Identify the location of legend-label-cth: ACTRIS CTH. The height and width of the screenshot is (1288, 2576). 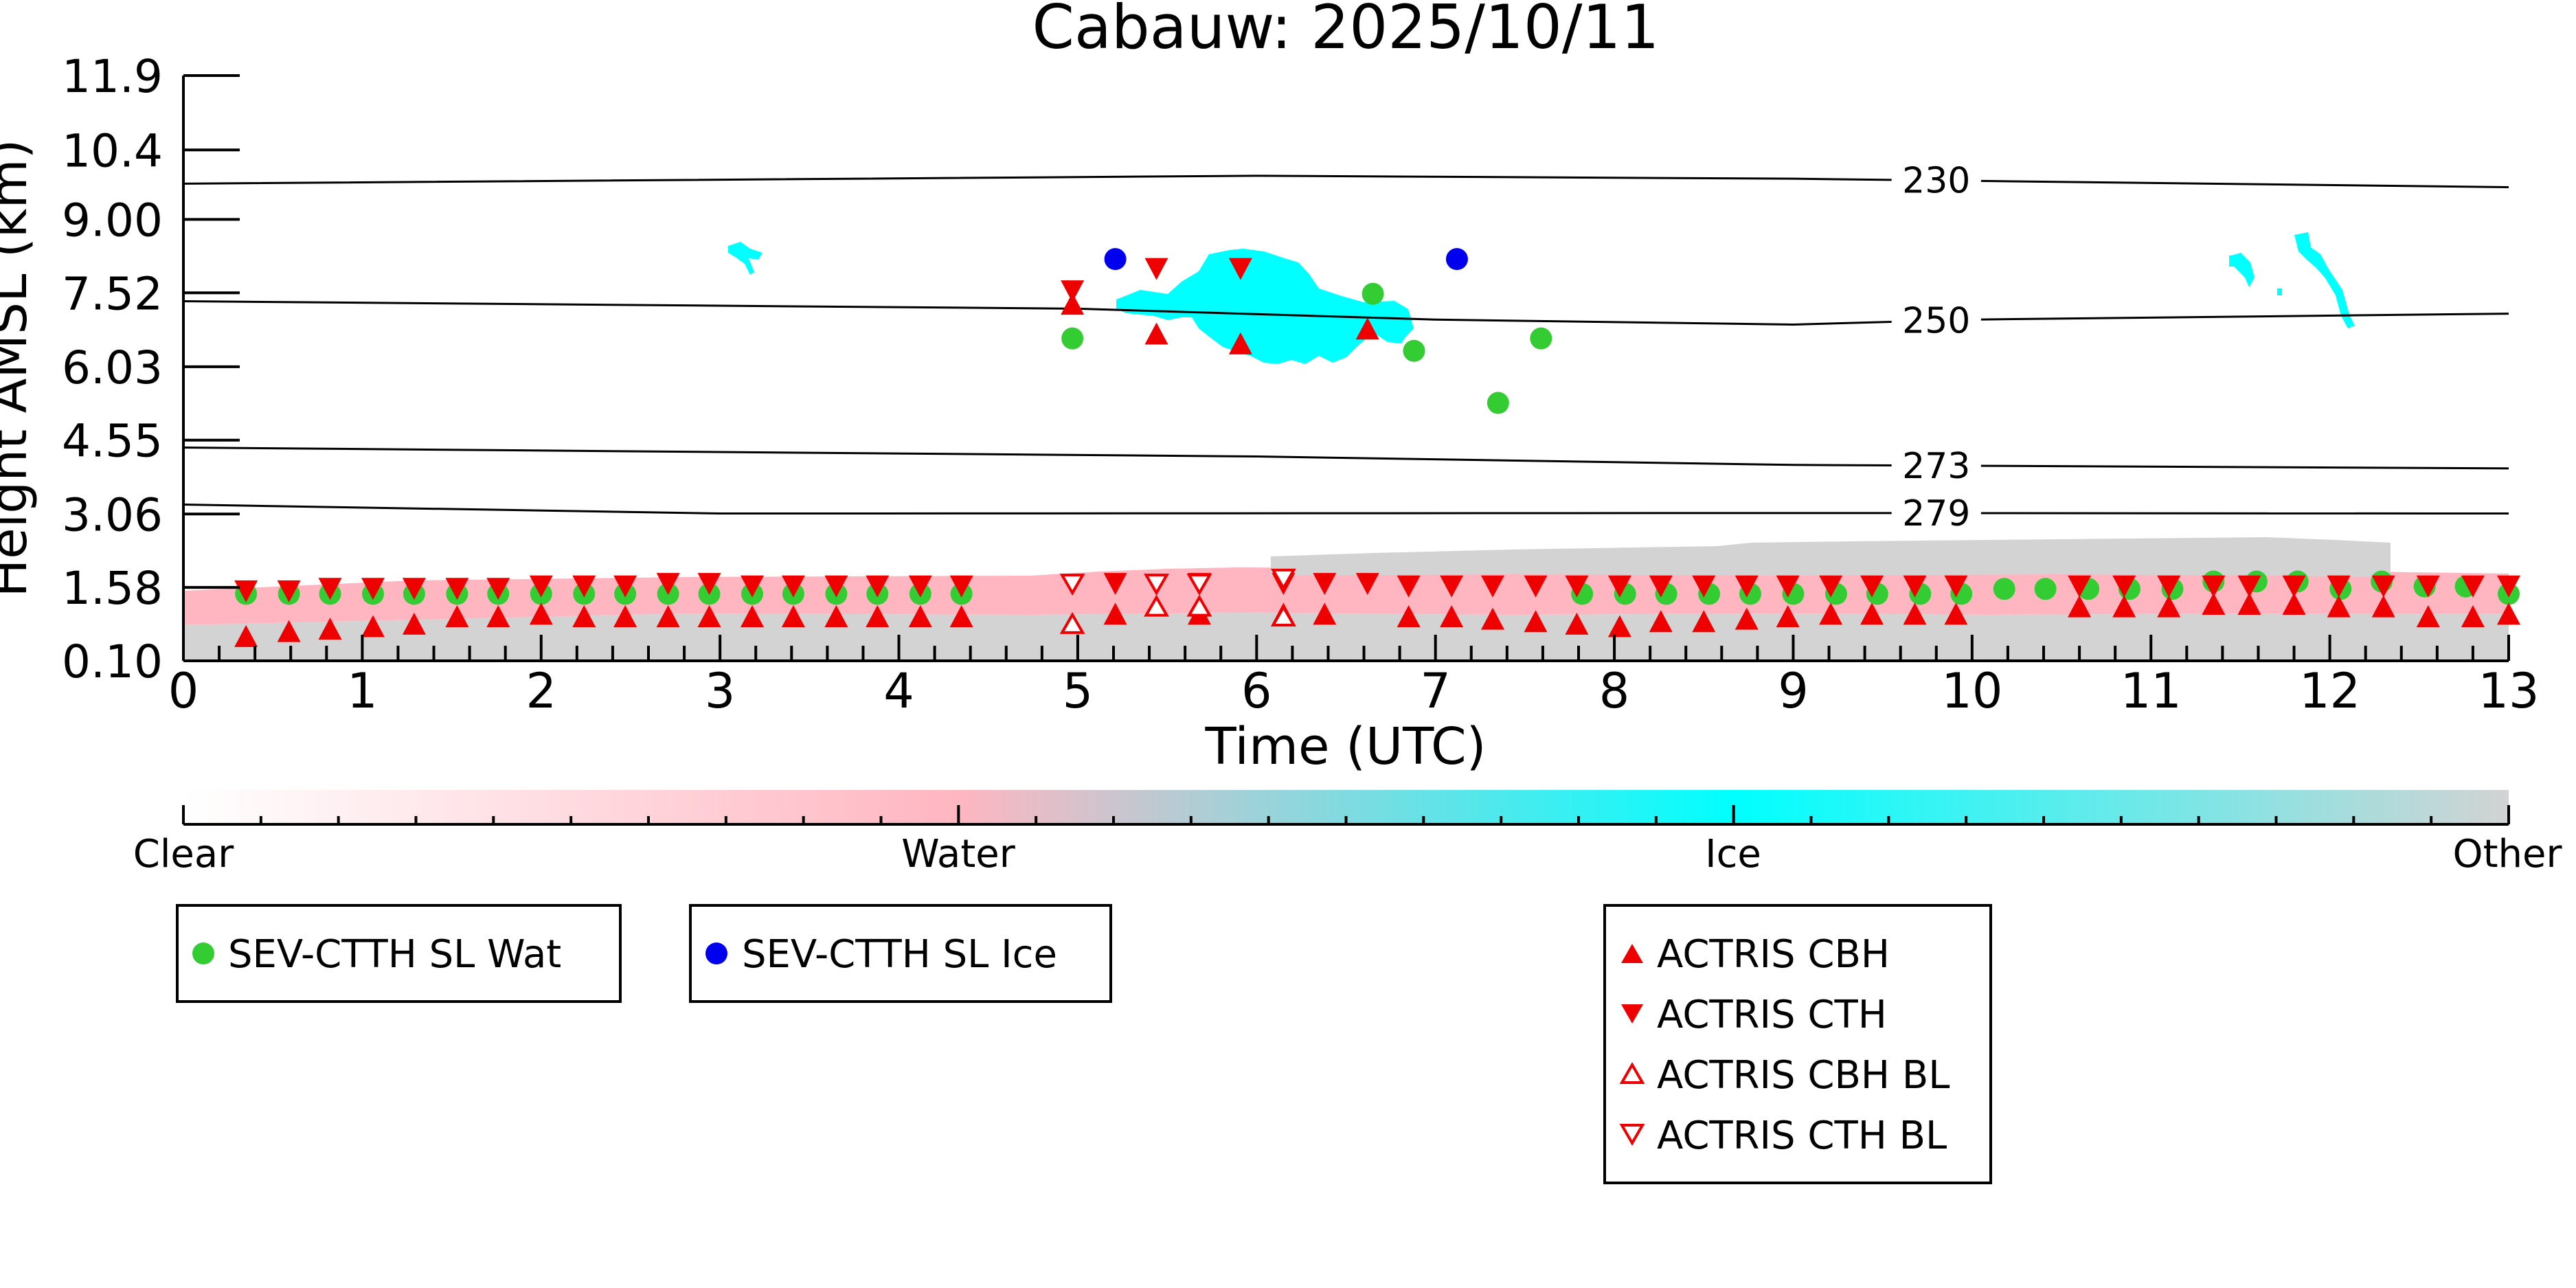
(1772, 1015).